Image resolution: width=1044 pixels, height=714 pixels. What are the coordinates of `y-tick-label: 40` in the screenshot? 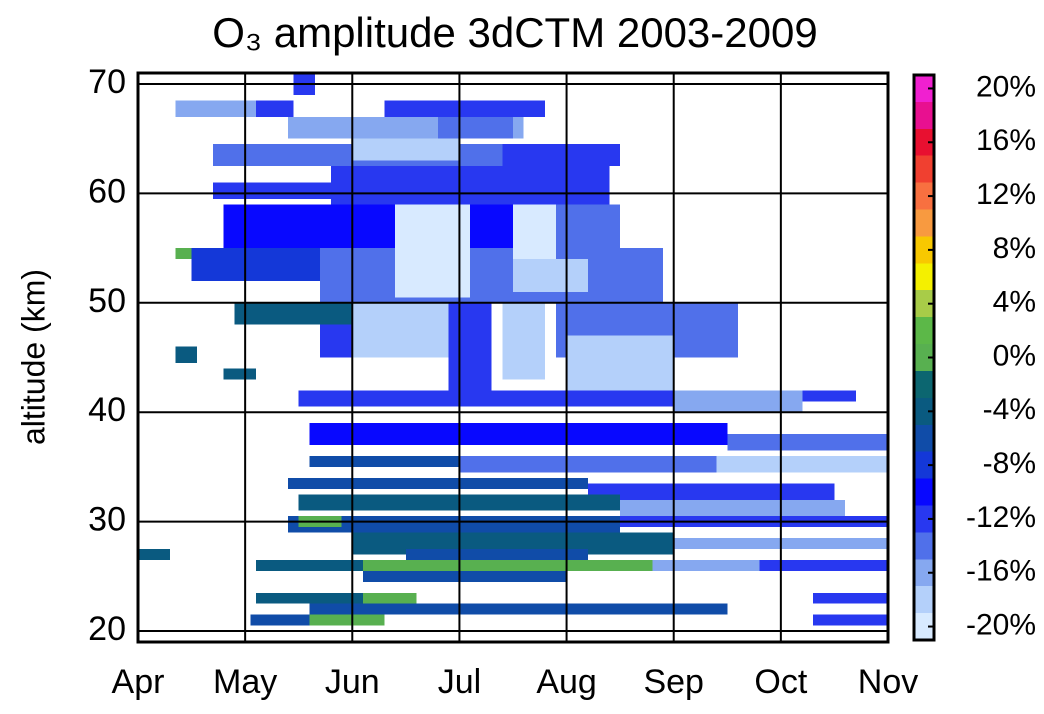 It's located at (107, 410).